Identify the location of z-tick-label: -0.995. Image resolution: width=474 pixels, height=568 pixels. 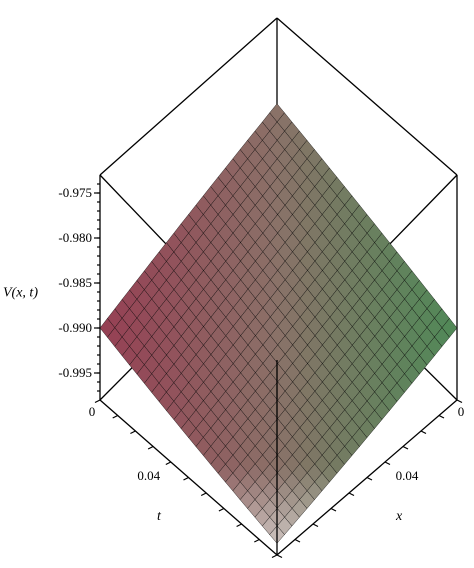
(75, 372).